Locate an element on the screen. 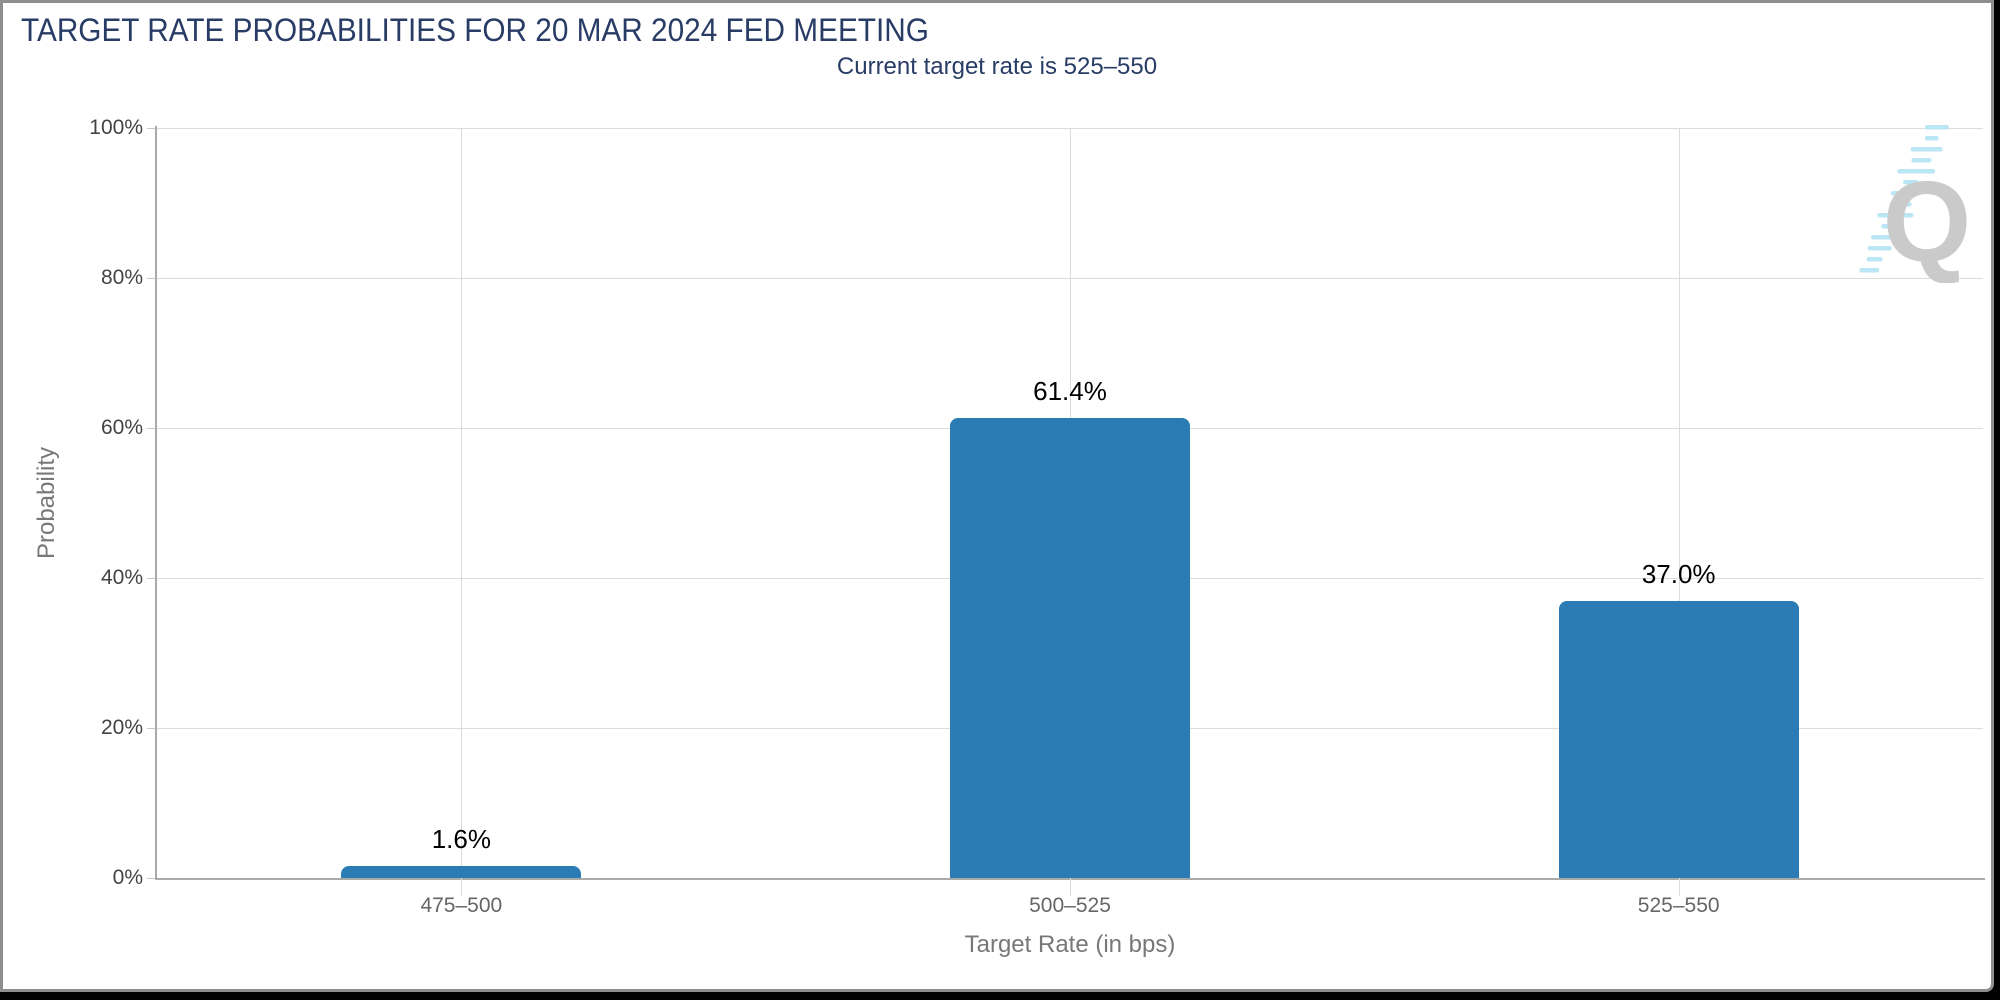 The image size is (2000, 1000). bar-value-label: 1.6% is located at coordinates (461, 839).